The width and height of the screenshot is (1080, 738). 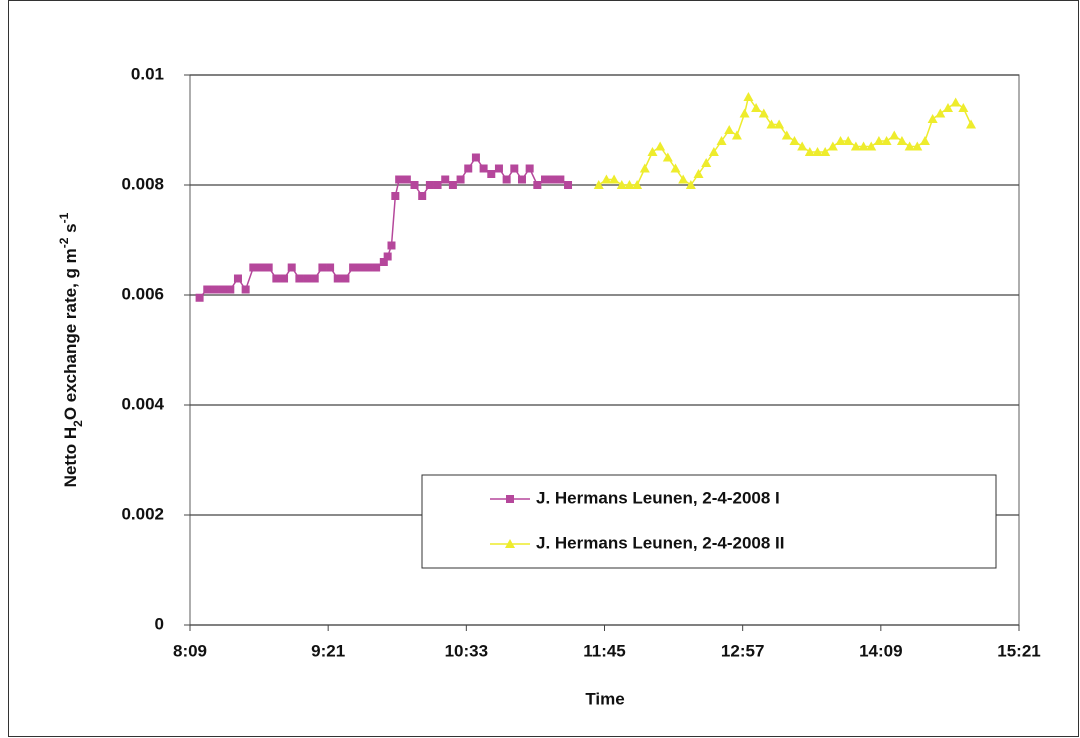 What do you see at coordinates (742, 650) in the screenshot?
I see `x-tick-label: 12:57` at bounding box center [742, 650].